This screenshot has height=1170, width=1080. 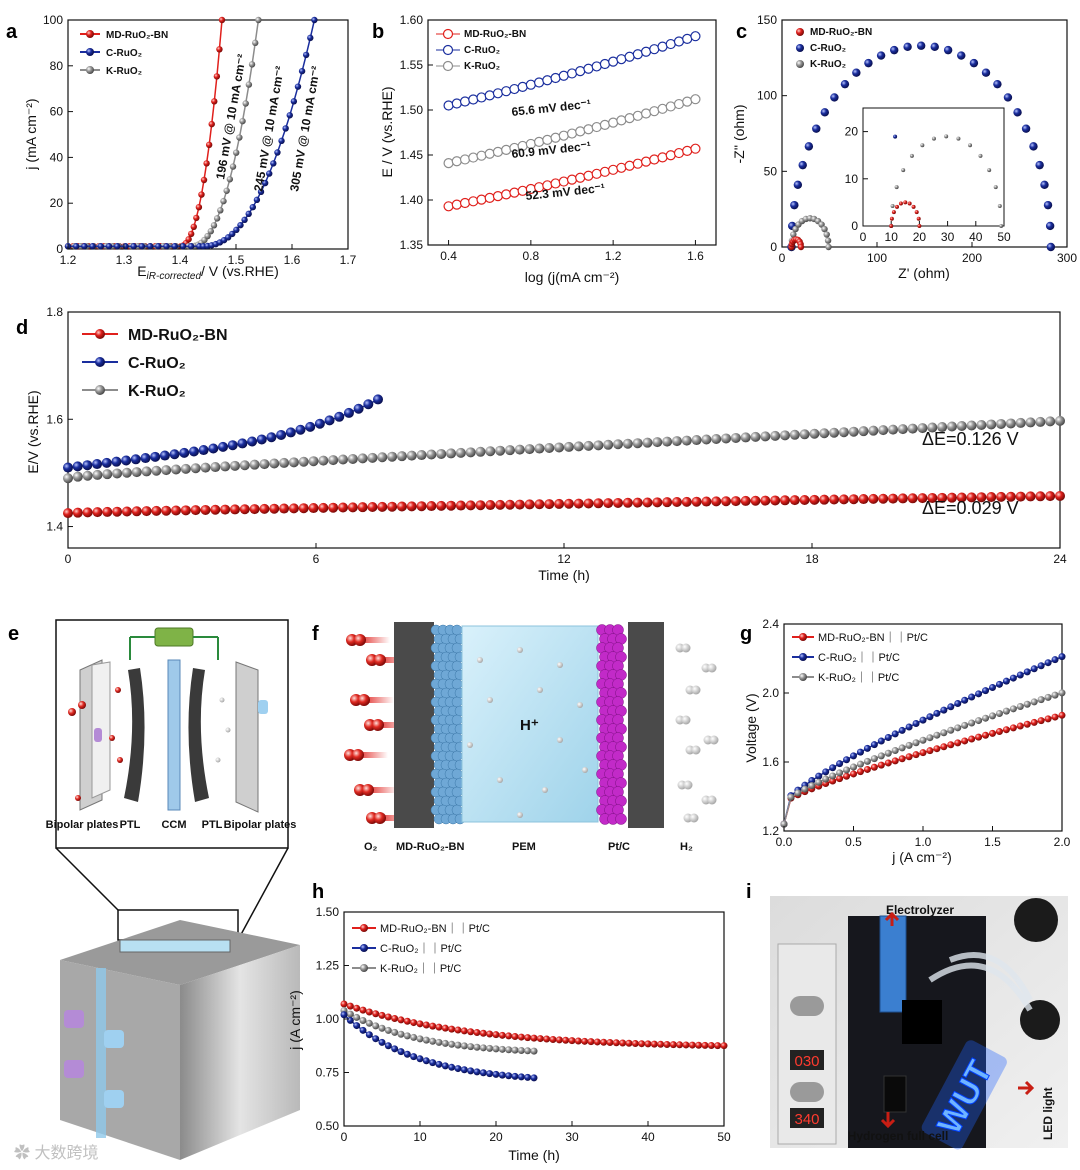 I want to click on chart-a-xlabel: EiR-corrected/ V (vs.RHE), so click(x=208, y=272).